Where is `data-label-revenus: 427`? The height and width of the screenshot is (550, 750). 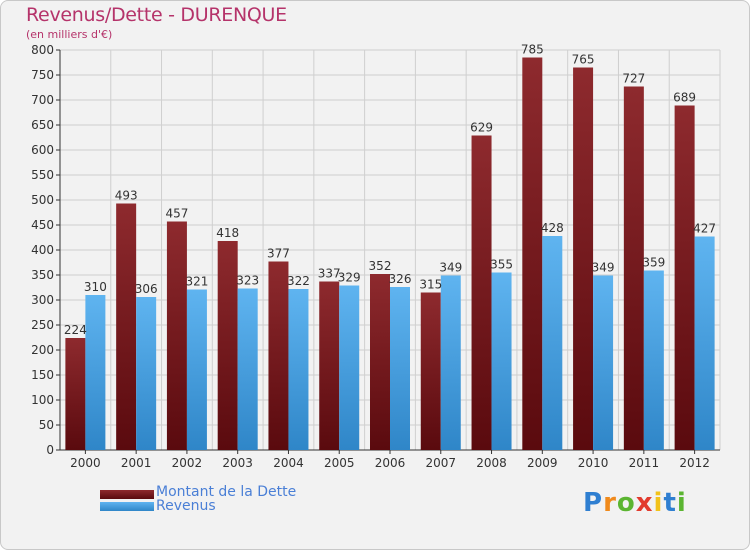
data-label-revenus: 427 is located at coordinates (704, 229).